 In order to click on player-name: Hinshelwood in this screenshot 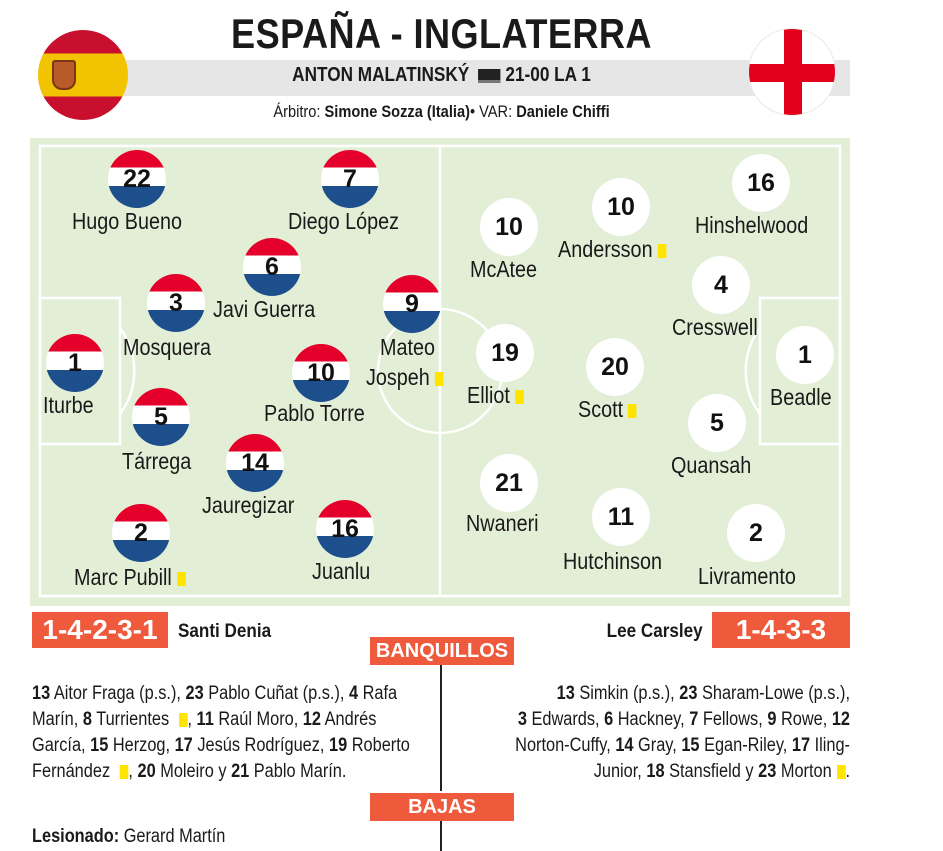, I will do `click(752, 225)`.